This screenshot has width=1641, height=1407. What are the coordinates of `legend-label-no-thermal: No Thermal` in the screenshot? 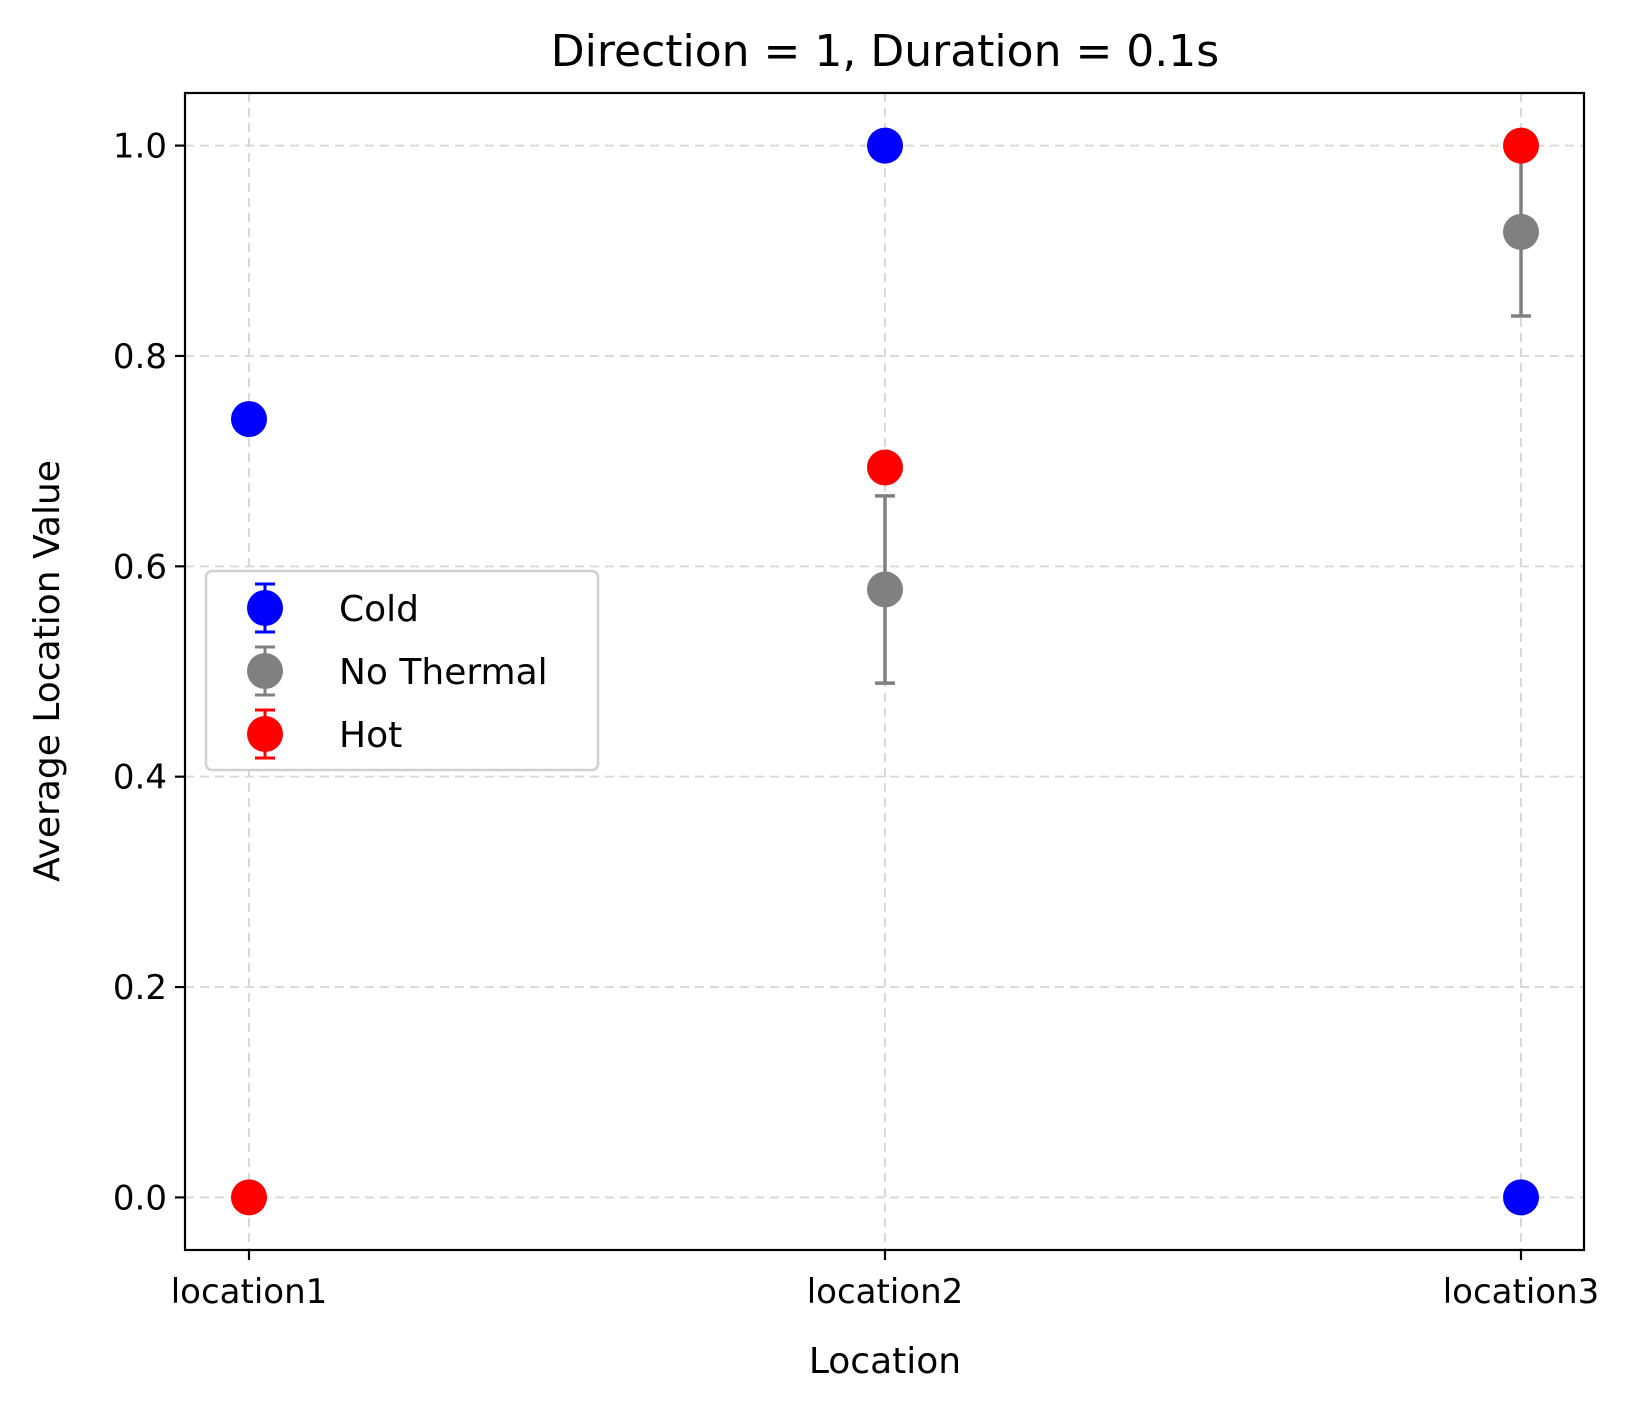 It's located at (443, 672).